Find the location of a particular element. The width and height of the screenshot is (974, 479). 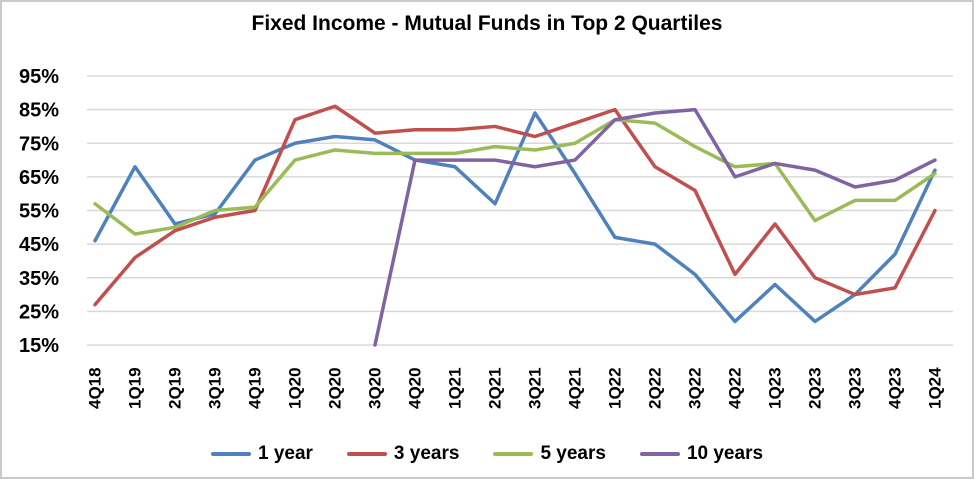

x-axis-tick-label: 2Q23 is located at coordinates (815, 388).